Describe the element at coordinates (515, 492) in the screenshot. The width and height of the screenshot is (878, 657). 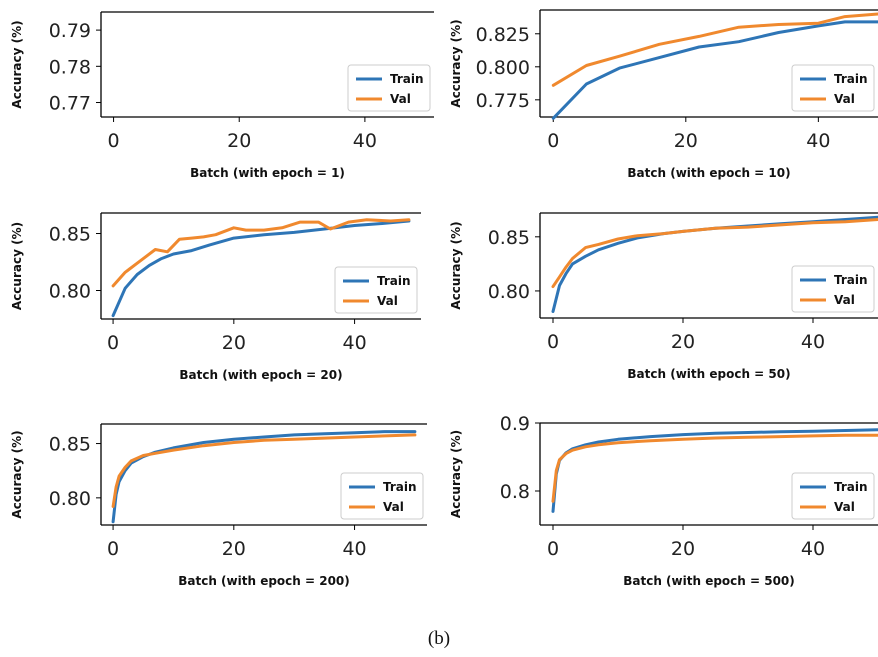
I see `y-tick-label: 0.8` at that location.